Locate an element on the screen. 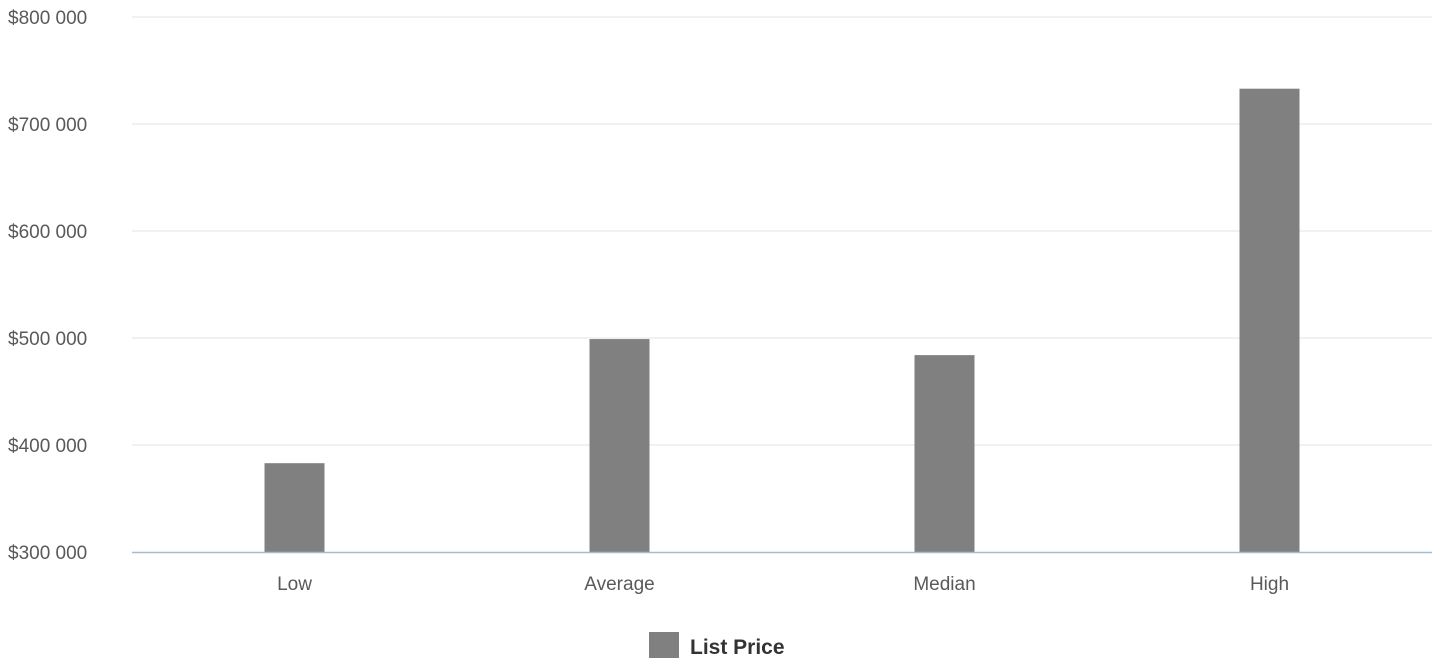 Image resolution: width=1440 pixels, height=660 pixels. y-tick-label: $300 000 is located at coordinates (47, 553).